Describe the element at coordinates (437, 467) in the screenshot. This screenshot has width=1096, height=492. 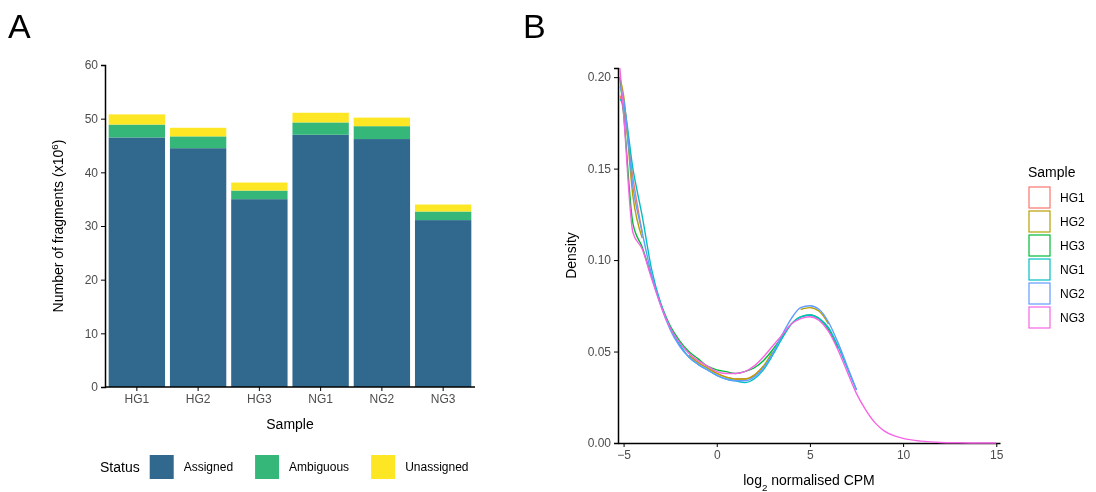
I see `legend-label: Unassigned` at that location.